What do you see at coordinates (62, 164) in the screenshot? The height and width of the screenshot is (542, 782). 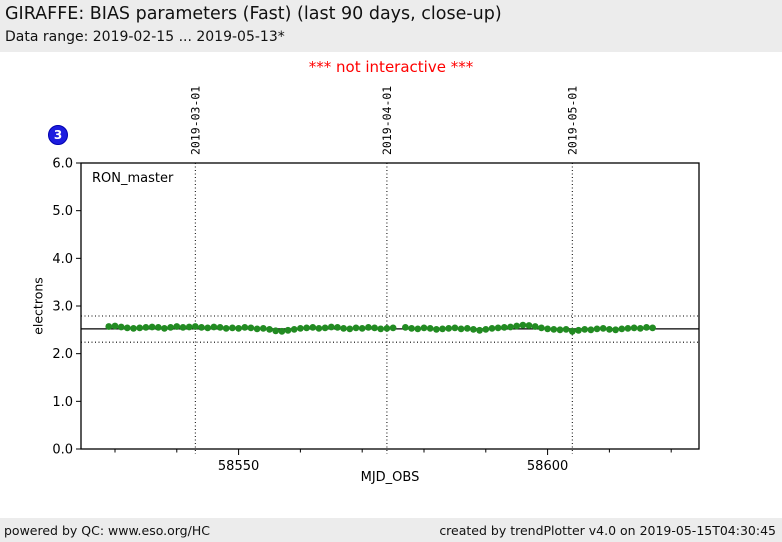 I see `y-tick-label: 6.0` at bounding box center [62, 164].